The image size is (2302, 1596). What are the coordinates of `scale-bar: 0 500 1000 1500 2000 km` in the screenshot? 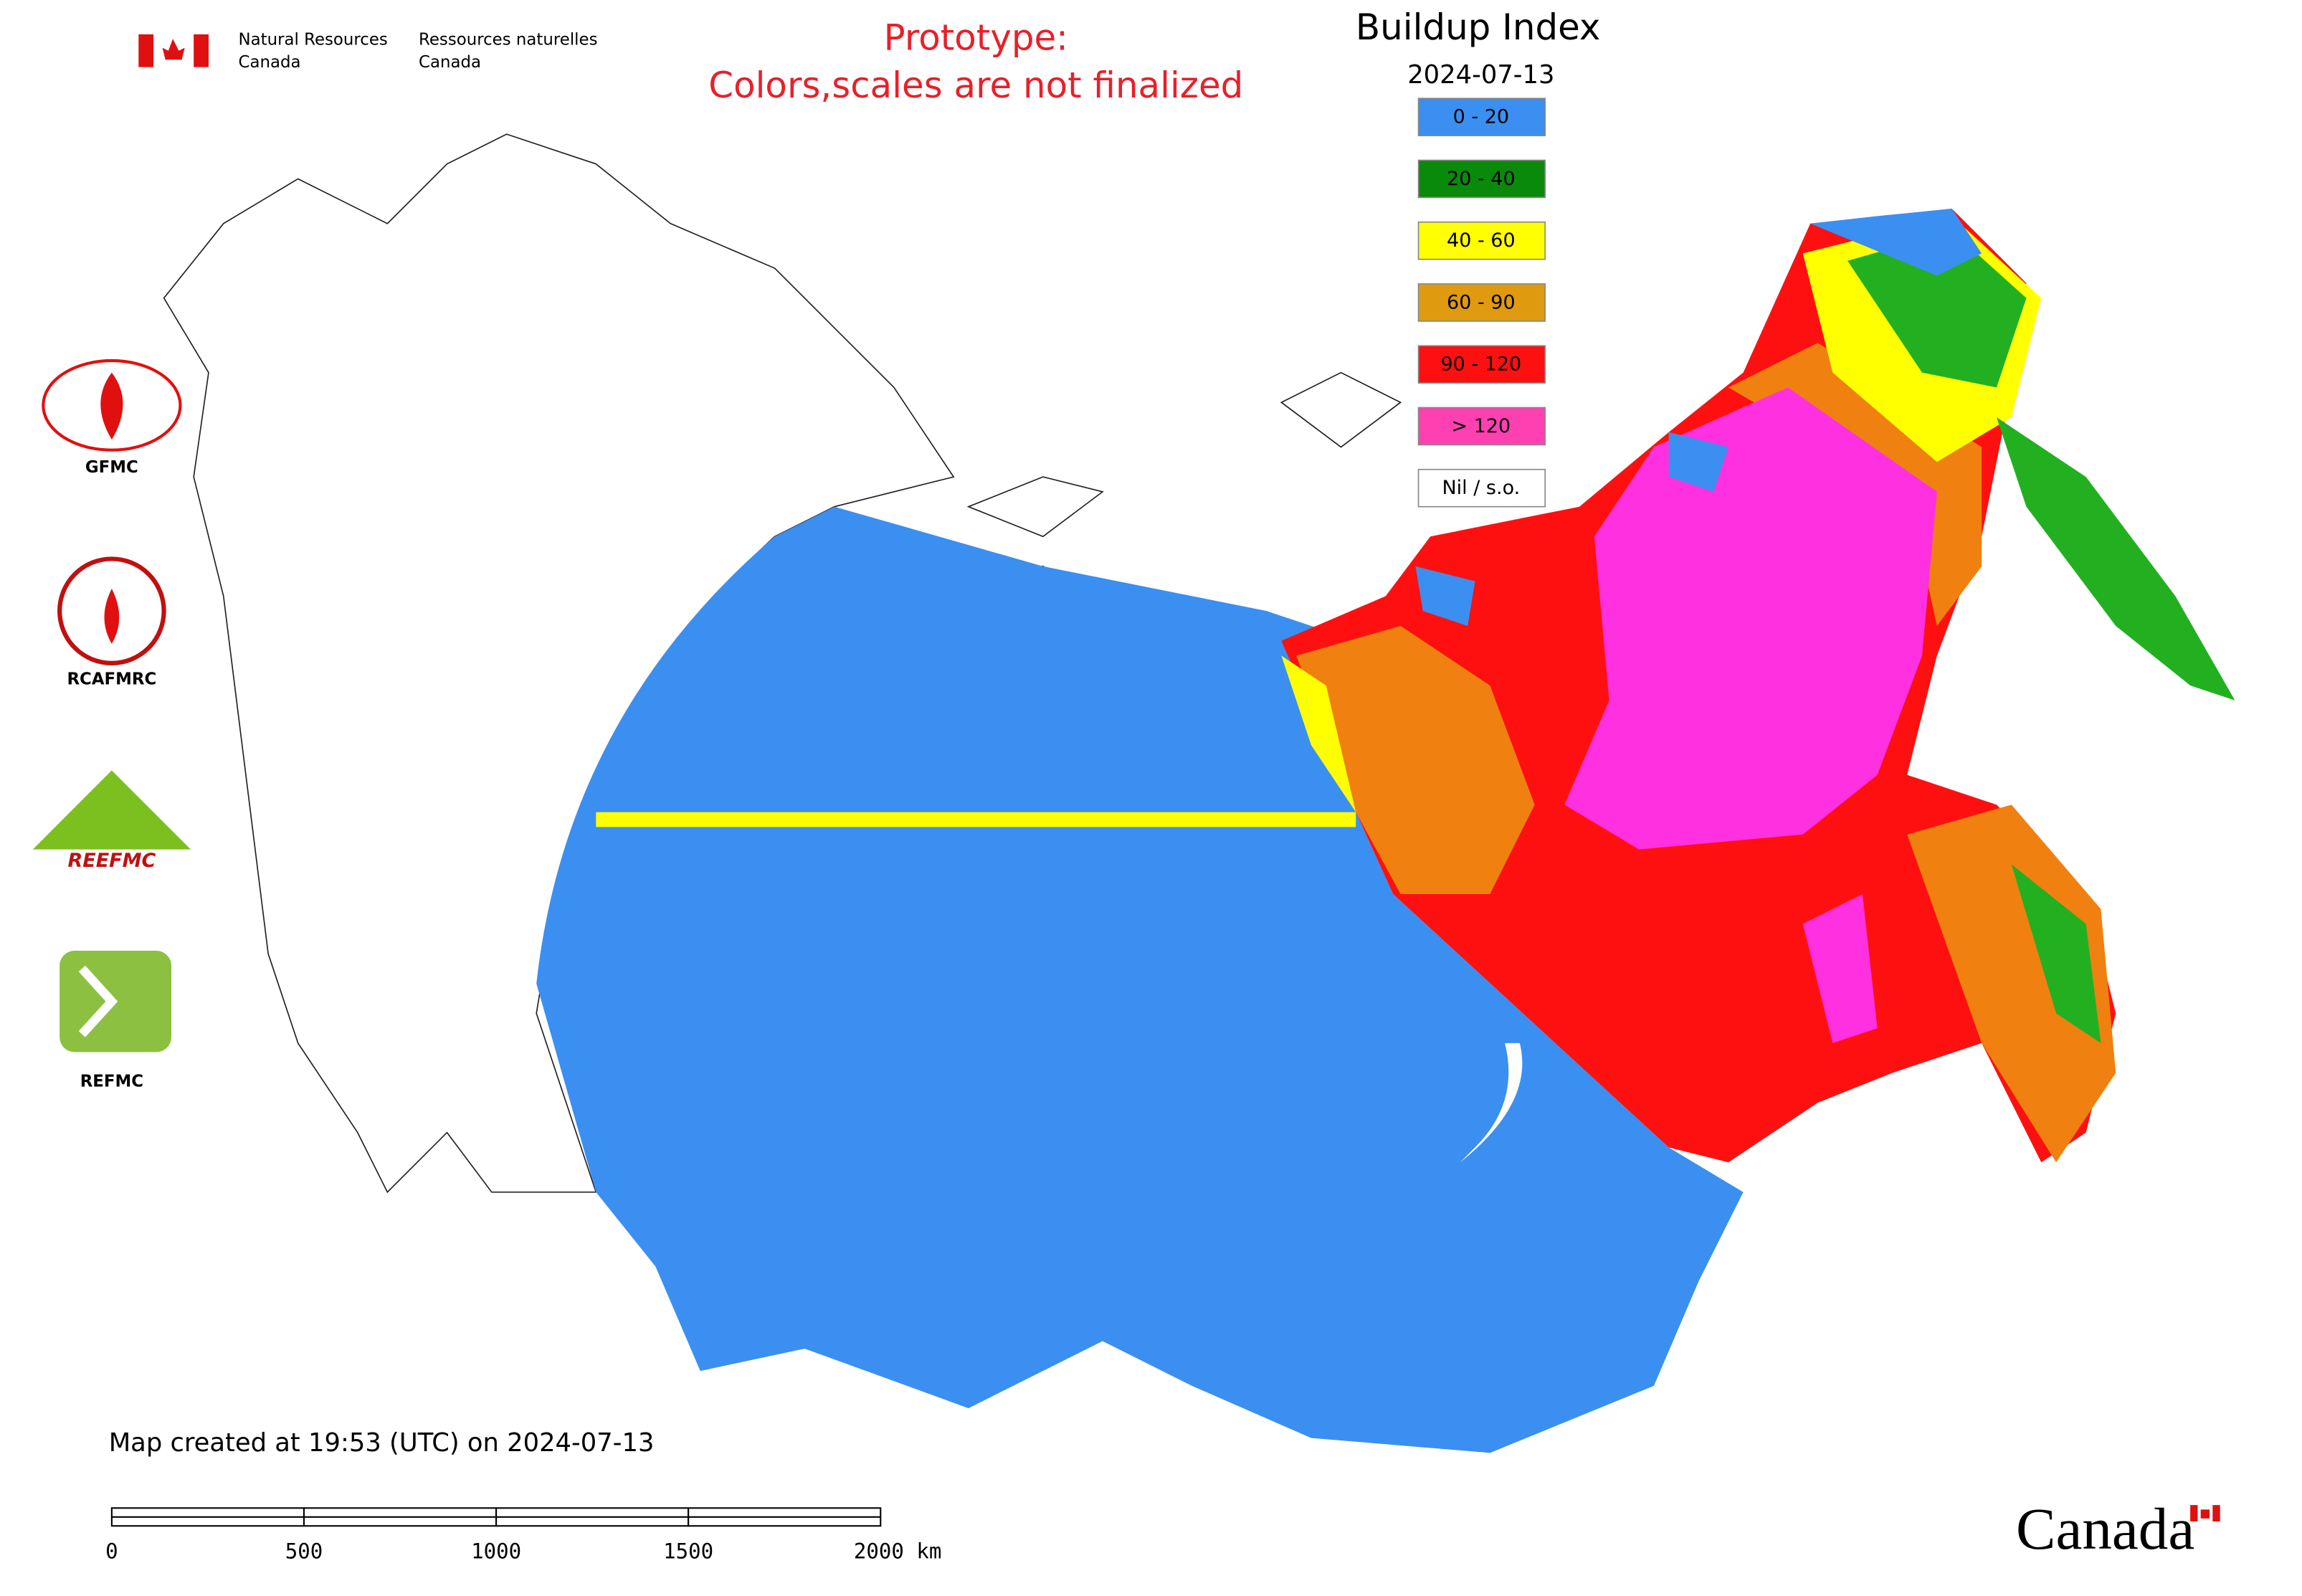 It's located at (523, 1535).